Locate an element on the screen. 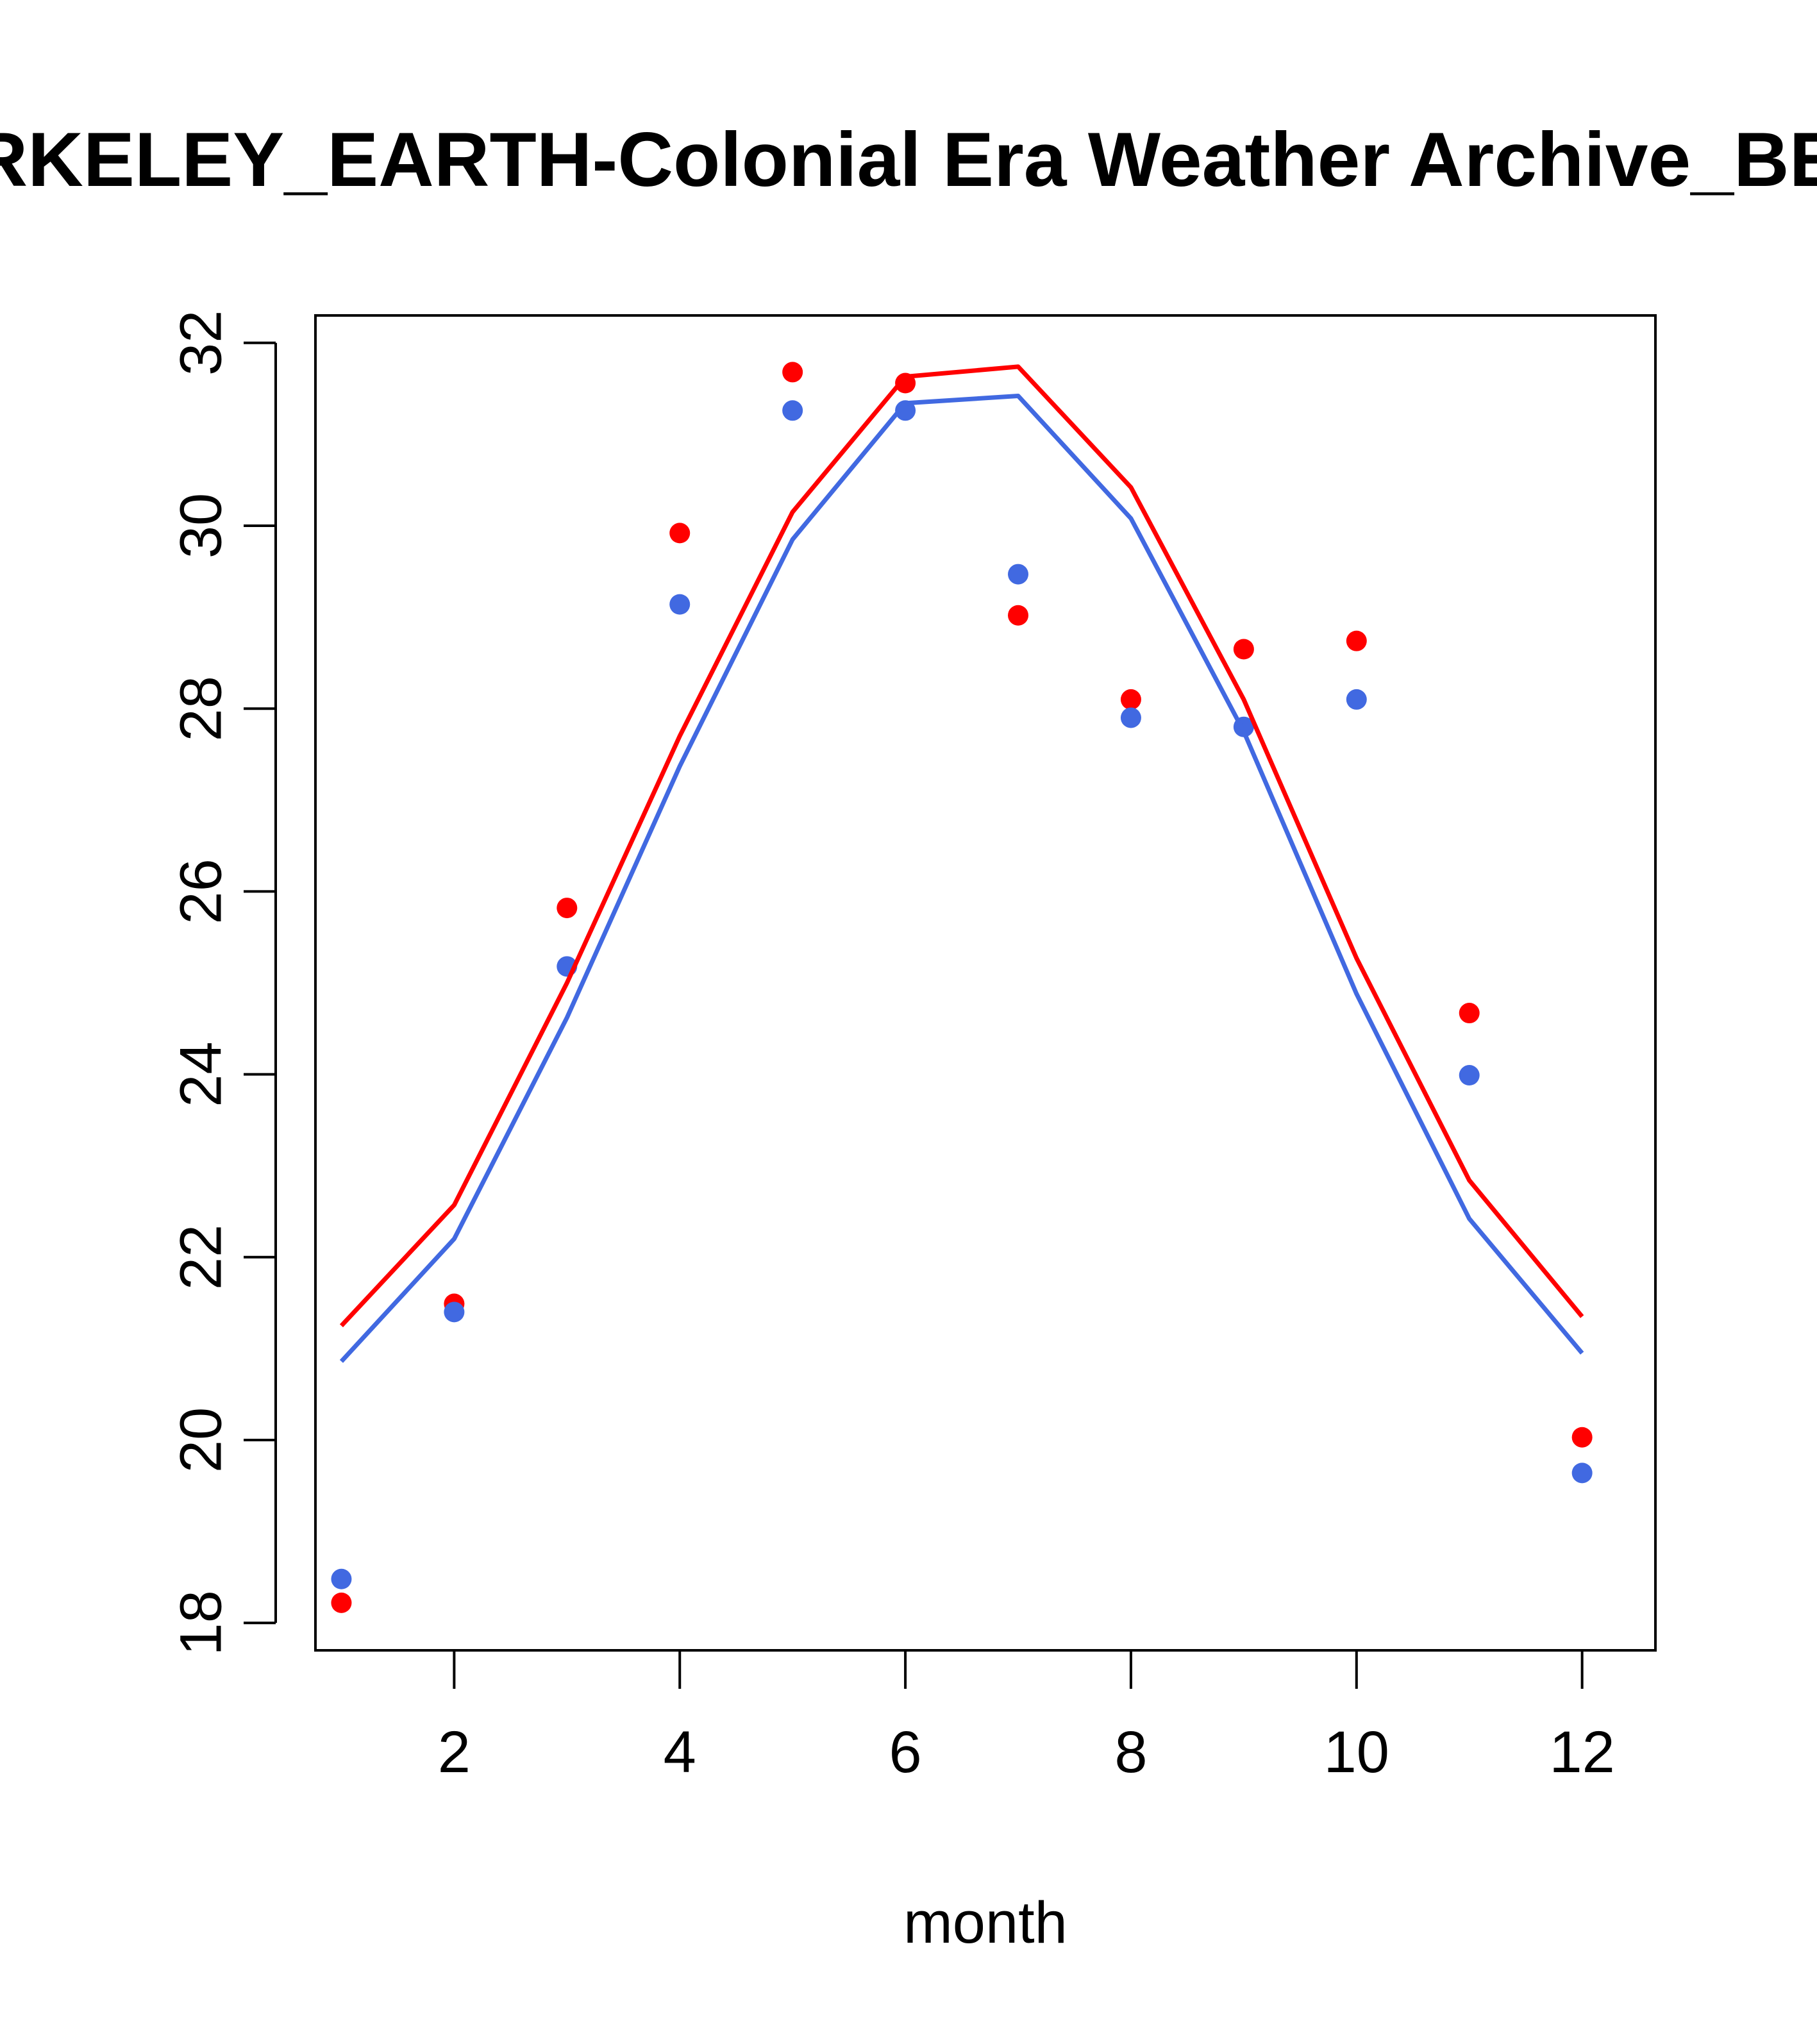  x-tick-label: 8 is located at coordinates (1130, 1753).